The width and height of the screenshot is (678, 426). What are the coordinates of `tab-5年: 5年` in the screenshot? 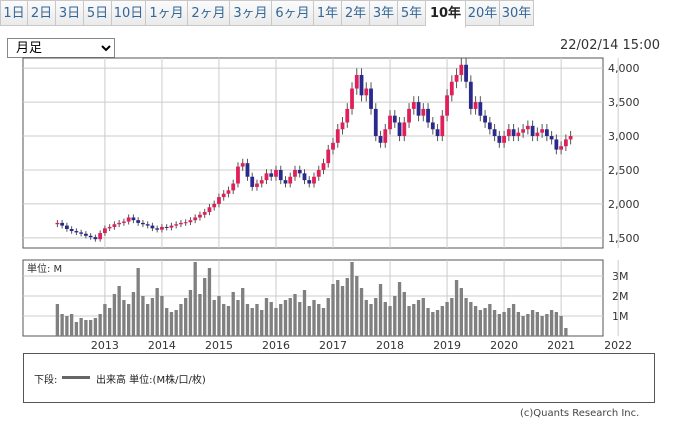 It's located at (412, 13).